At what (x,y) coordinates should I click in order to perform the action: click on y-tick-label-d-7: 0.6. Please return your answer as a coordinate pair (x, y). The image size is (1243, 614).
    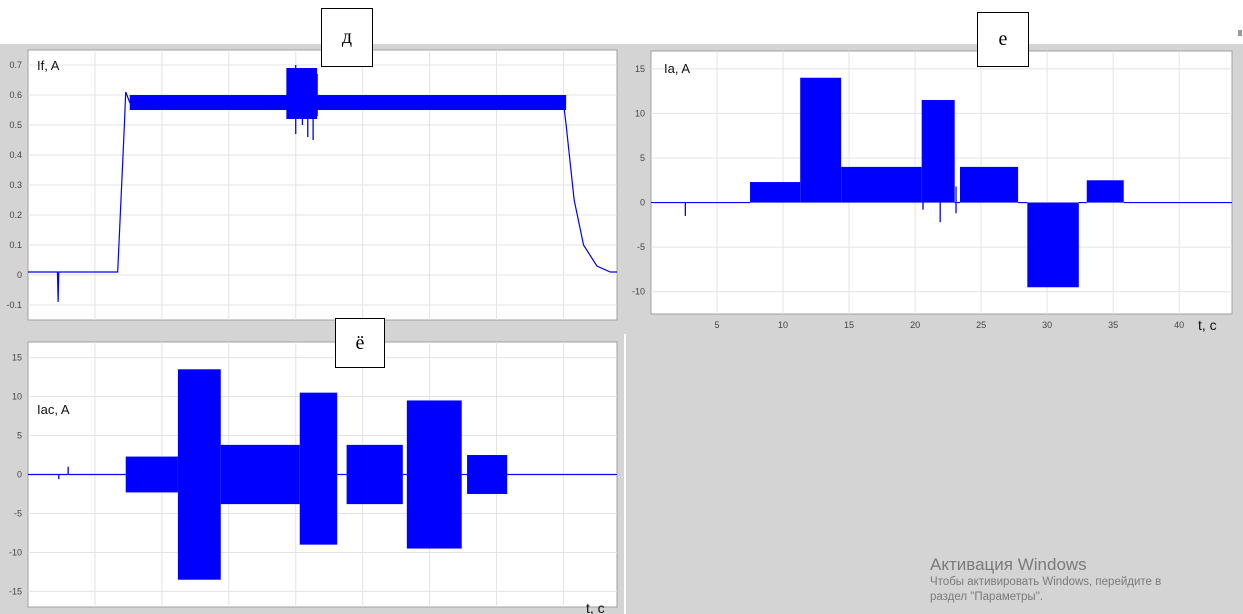
    Looking at the image, I should click on (15, 95).